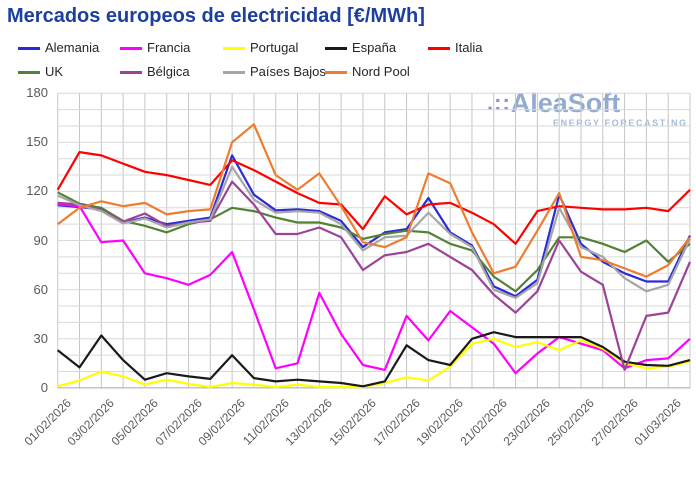 This screenshot has width=696, height=485. I want to click on legend-item-francia: Francia, so click(155, 48).